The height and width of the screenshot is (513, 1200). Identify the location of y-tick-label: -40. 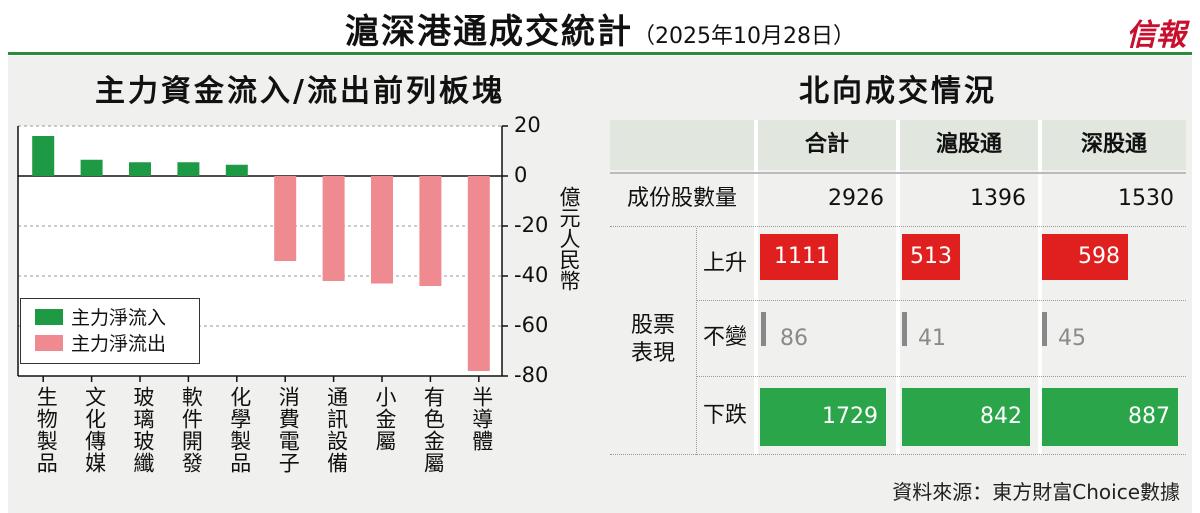
(531, 275).